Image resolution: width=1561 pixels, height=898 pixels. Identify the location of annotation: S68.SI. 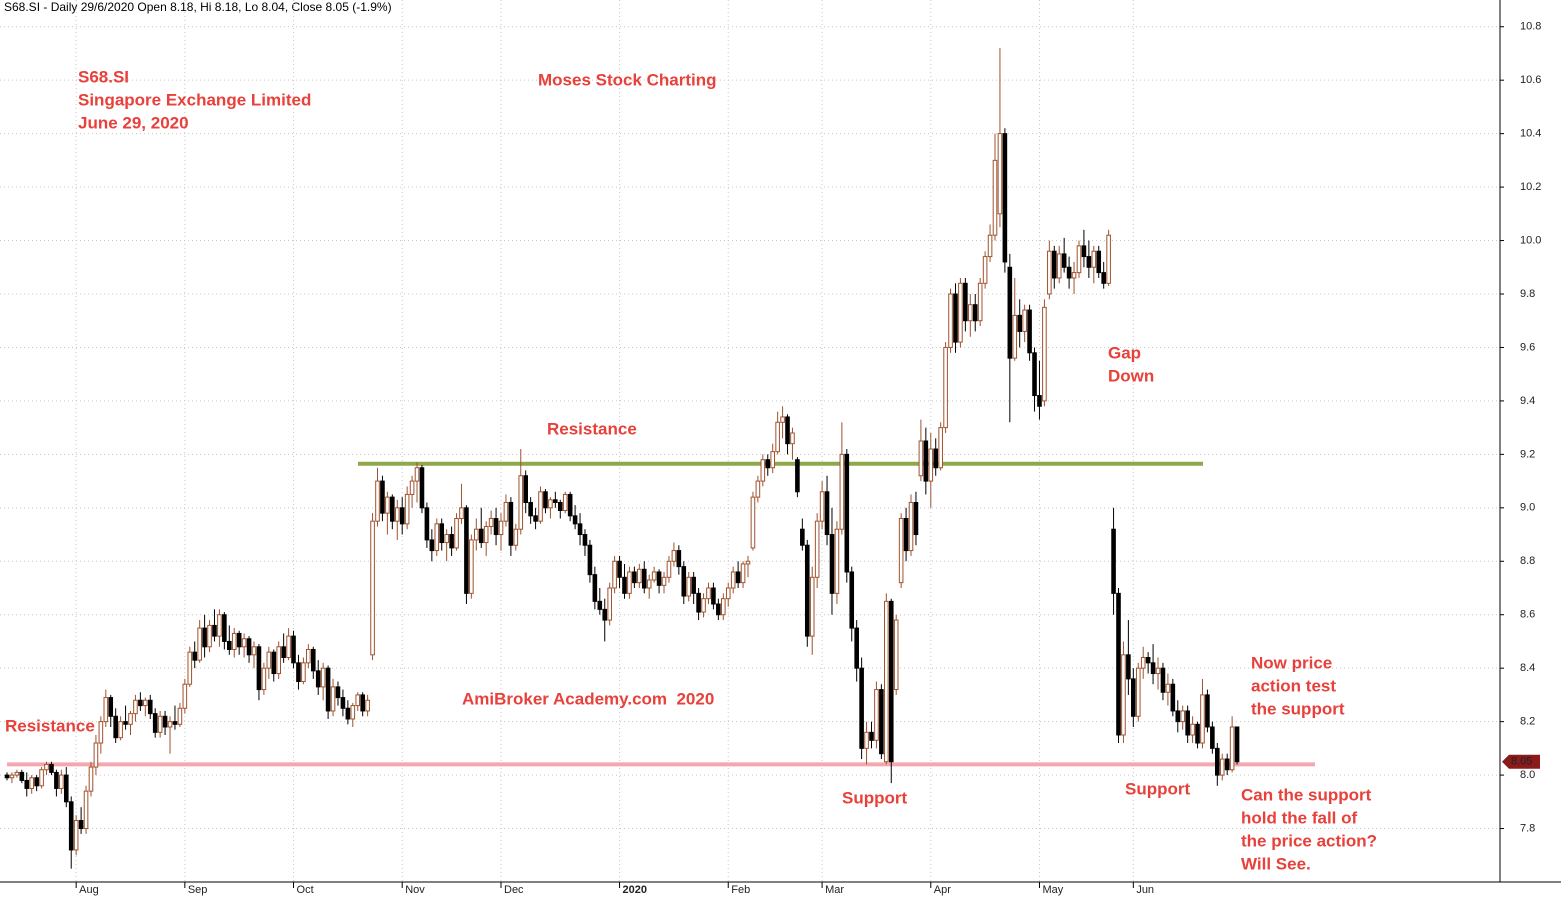
(103, 76).